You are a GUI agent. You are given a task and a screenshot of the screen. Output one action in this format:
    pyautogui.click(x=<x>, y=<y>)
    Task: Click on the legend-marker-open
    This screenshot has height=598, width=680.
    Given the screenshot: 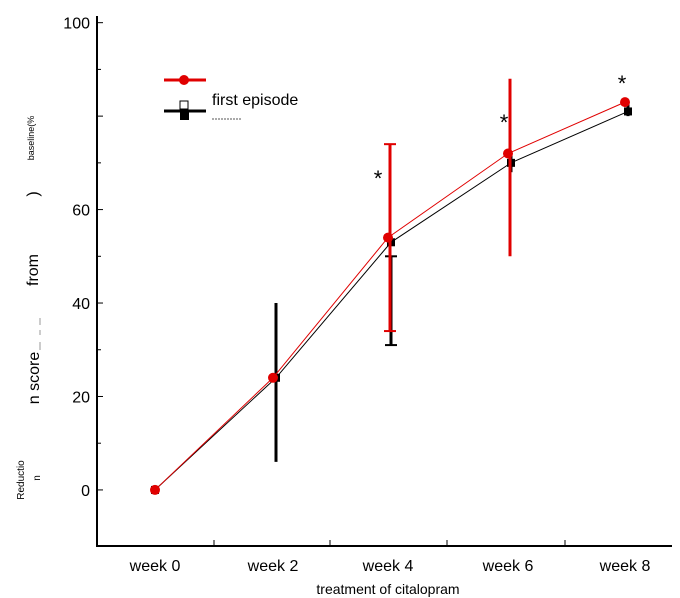 What is the action you would take?
    pyautogui.click(x=184, y=105)
    